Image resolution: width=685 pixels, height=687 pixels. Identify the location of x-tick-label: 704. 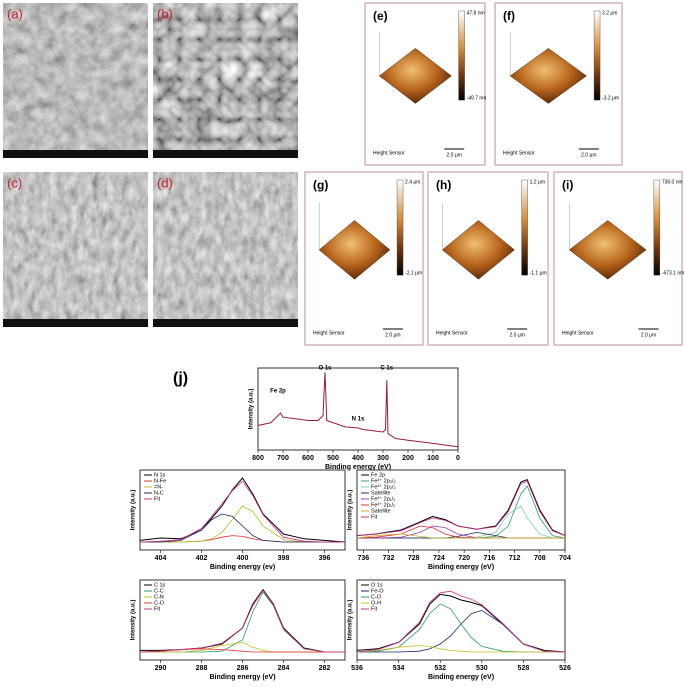
(565, 558).